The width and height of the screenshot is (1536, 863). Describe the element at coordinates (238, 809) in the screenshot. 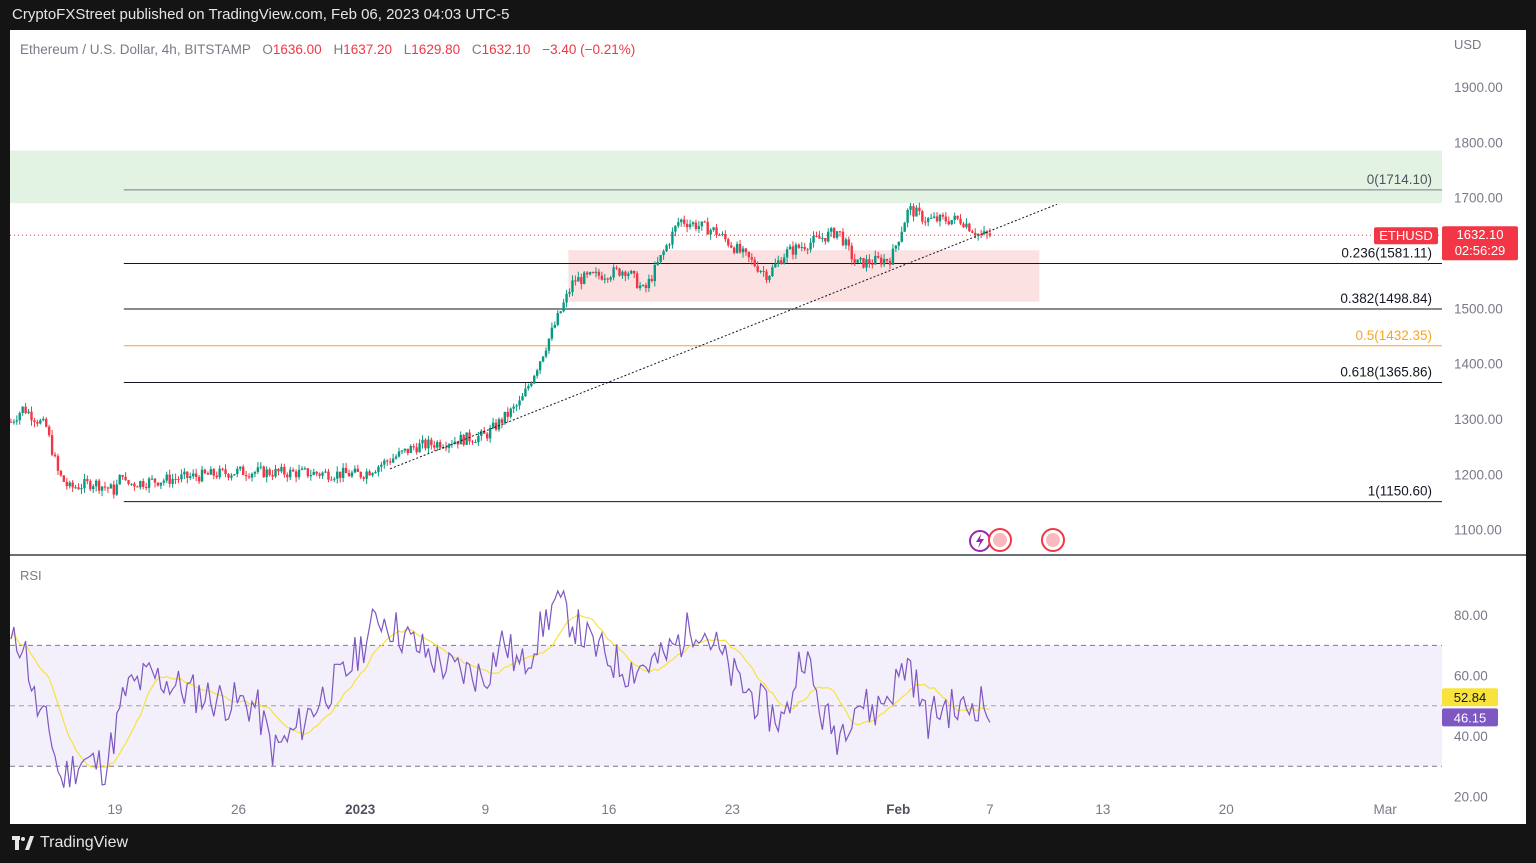

I see `time-label-1: 26` at that location.